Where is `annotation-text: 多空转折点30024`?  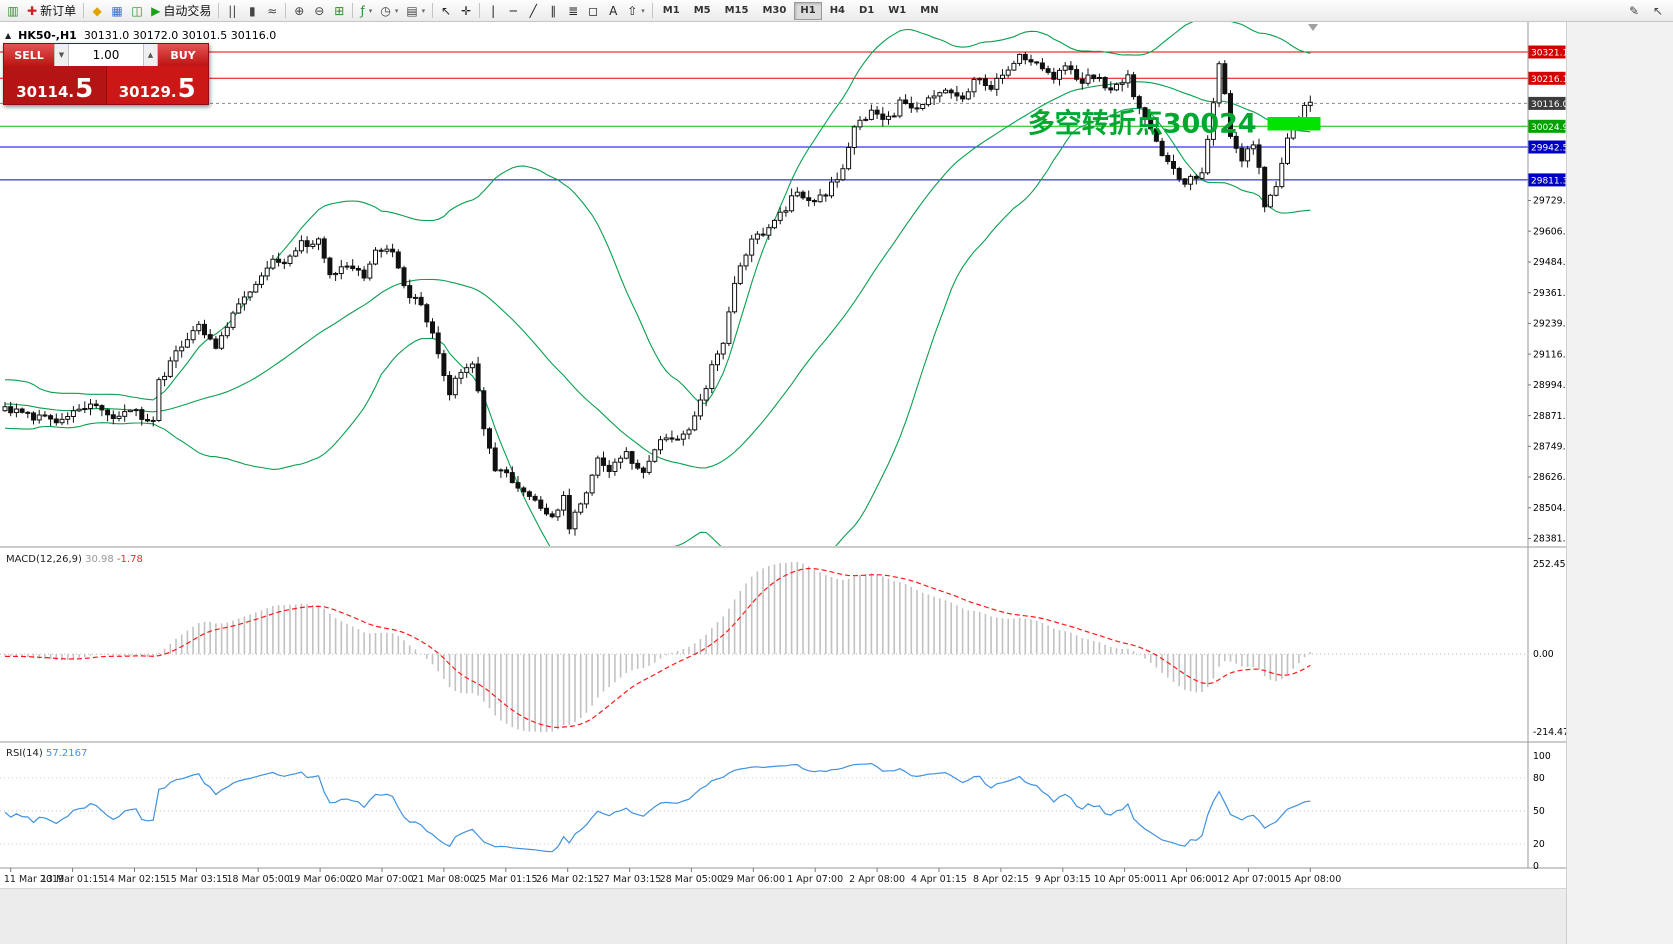
annotation-text: 多空转折点30024 is located at coordinates (1142, 124).